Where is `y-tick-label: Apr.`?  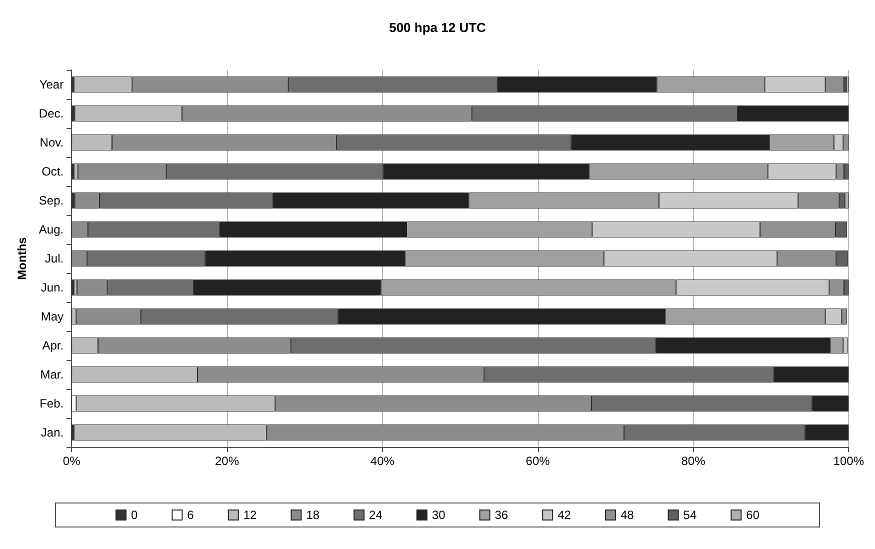 y-tick-label: Apr. is located at coordinates (53, 345).